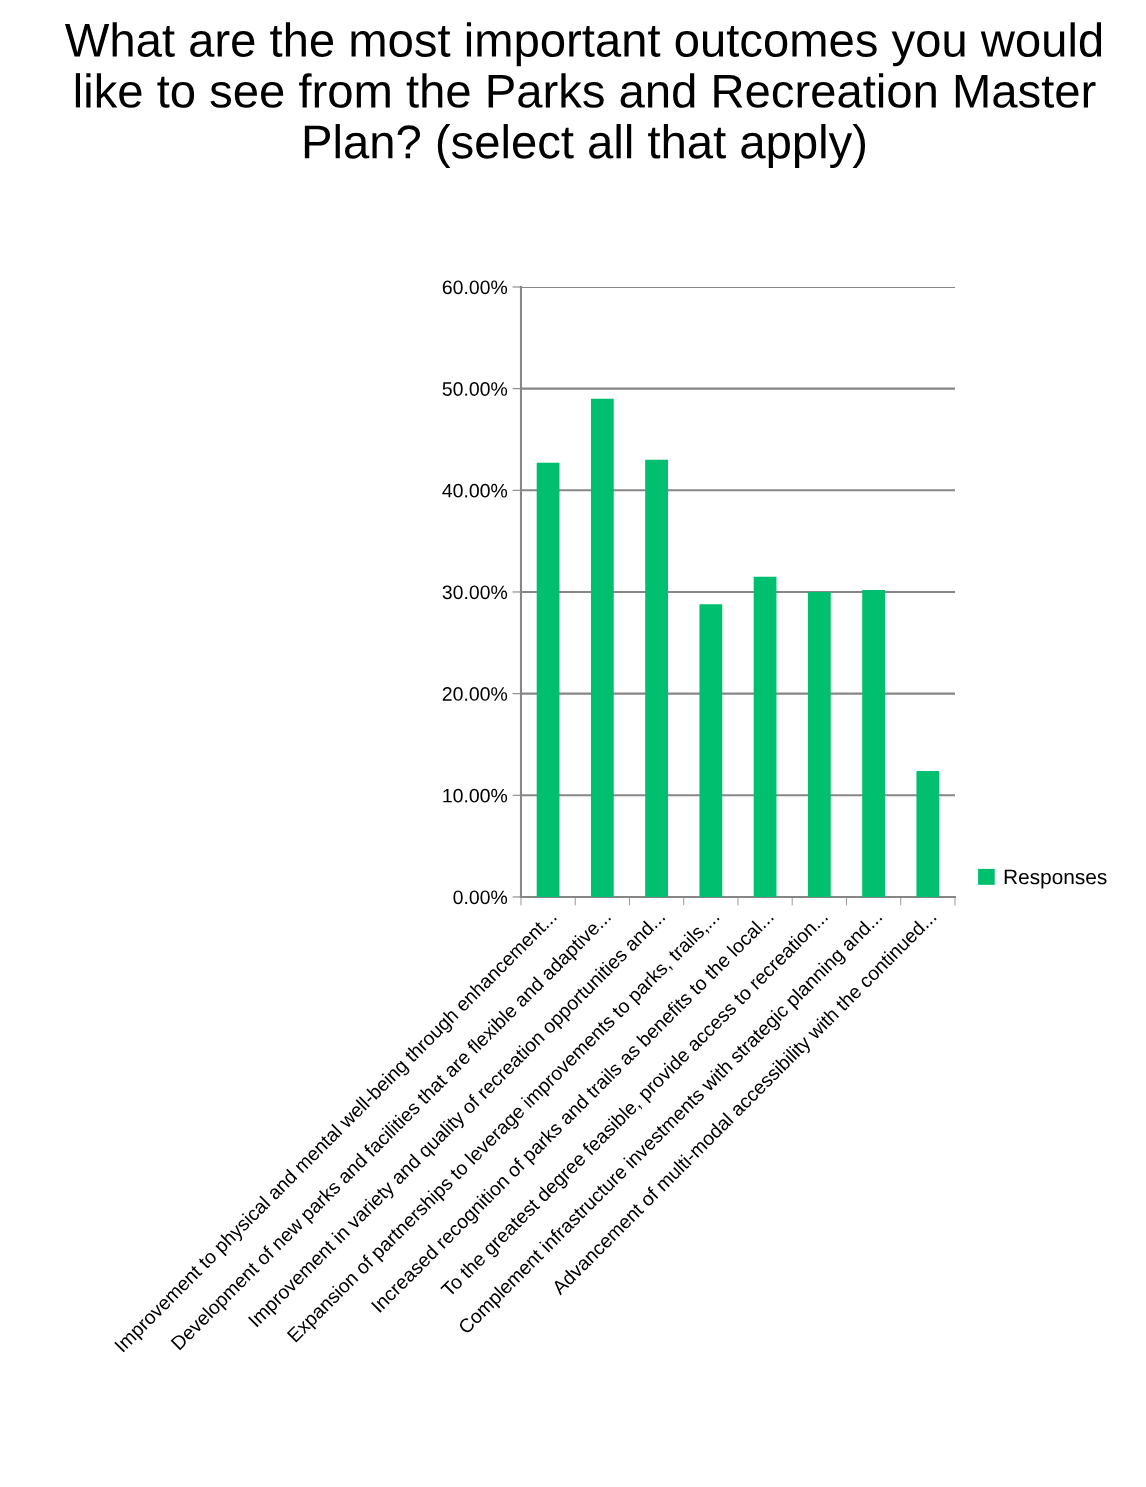 The width and height of the screenshot is (1146, 1487). Describe the element at coordinates (475, 389) in the screenshot. I see `y-tick-label: 50.00%` at that location.